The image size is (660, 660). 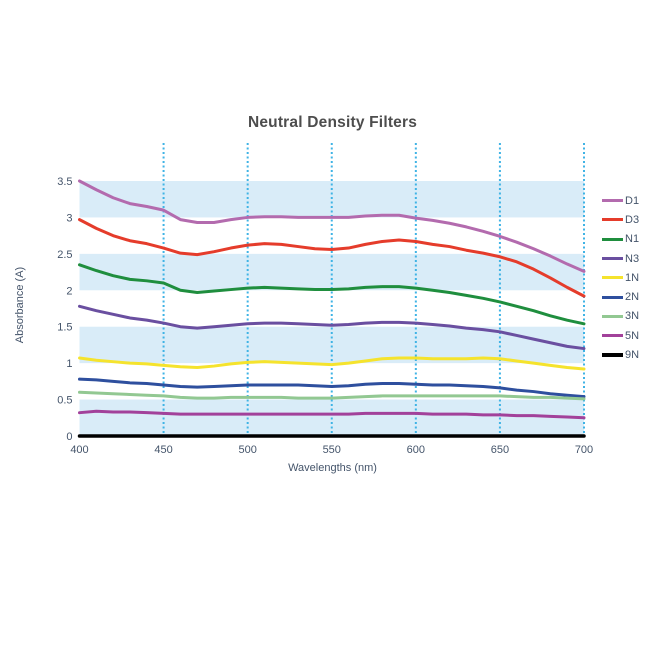 What do you see at coordinates (612, 316) in the screenshot?
I see `legend-swatch-3N` at bounding box center [612, 316].